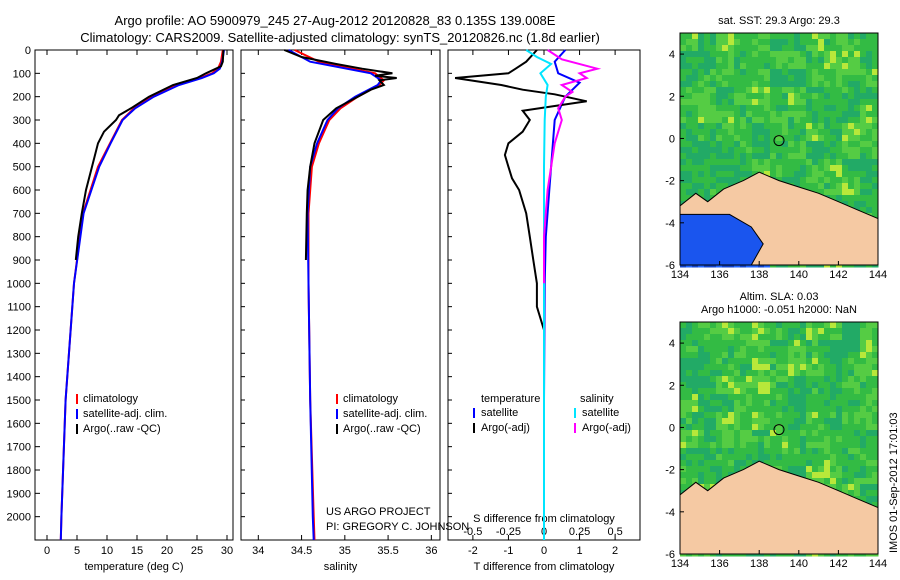 Image resolution: width=900 pixels, height=580 pixels. Describe the element at coordinates (22, 121) in the screenshot. I see `temperature-ytick-label: 300` at that location.